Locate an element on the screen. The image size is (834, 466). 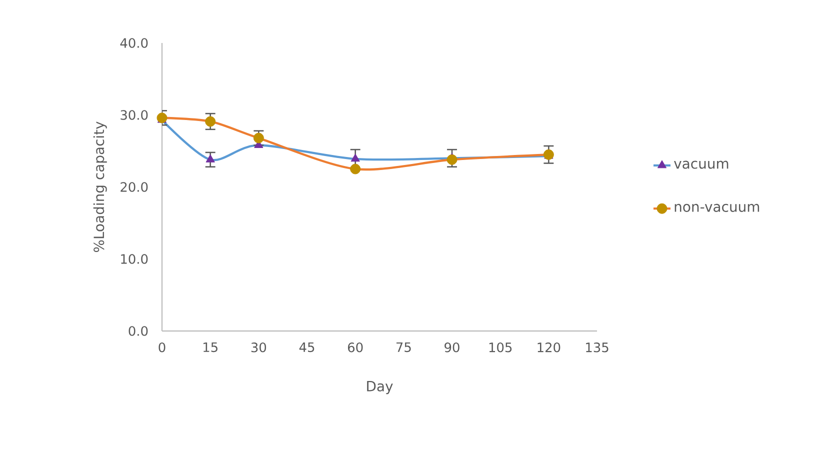
y-tick-label: 10.0 is located at coordinates (134, 259).